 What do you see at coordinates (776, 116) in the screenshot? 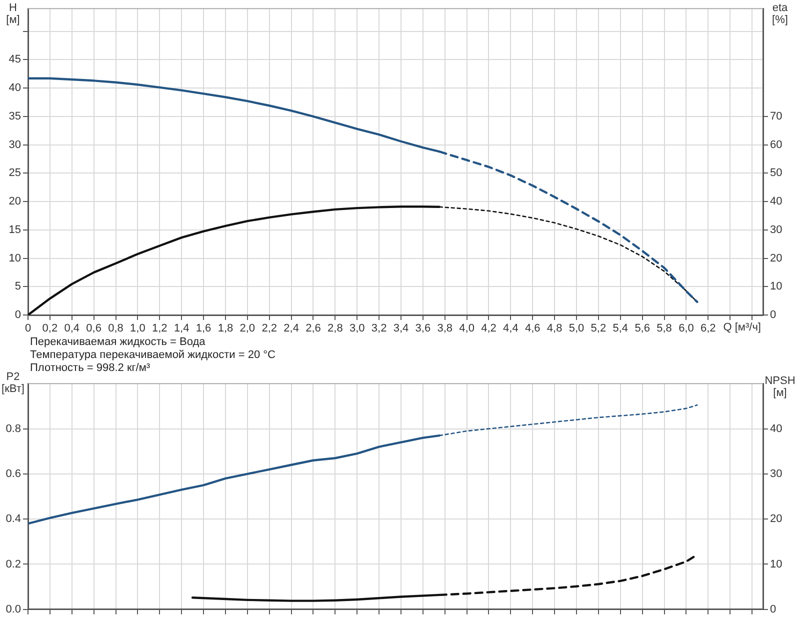
I see `y2-tick-label: 70` at bounding box center [776, 116].